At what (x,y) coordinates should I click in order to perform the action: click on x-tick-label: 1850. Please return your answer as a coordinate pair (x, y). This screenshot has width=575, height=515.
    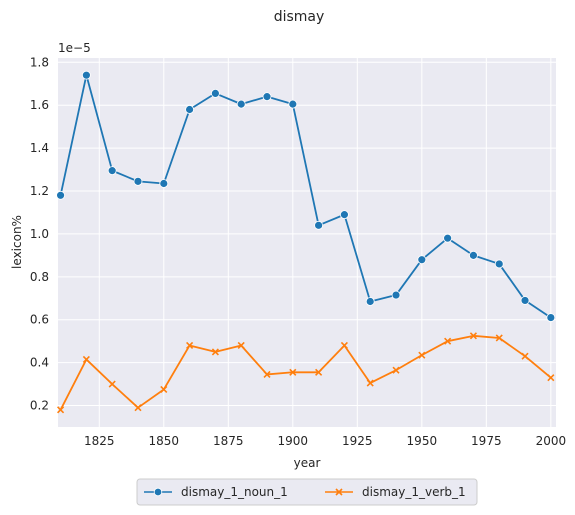
    Looking at the image, I should click on (164, 441).